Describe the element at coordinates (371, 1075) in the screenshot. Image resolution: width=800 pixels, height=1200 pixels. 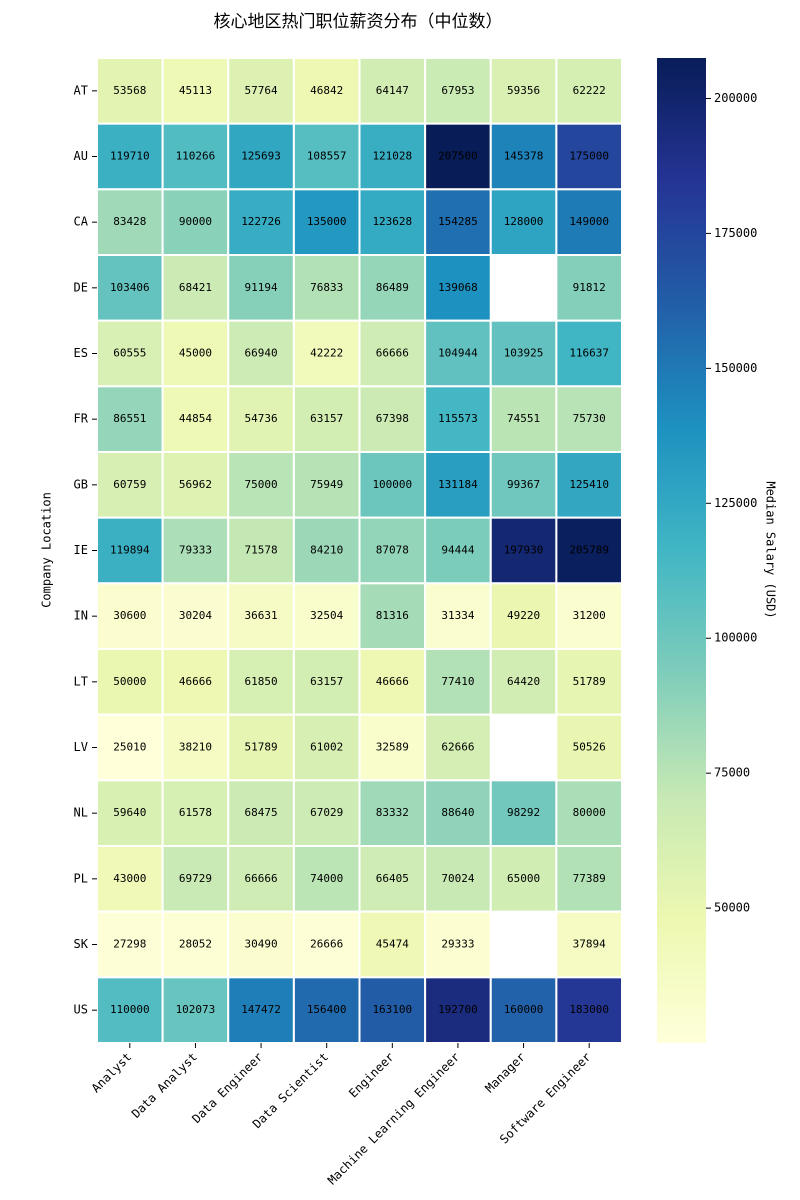
I see `x-tick-label: Engineer` at that location.